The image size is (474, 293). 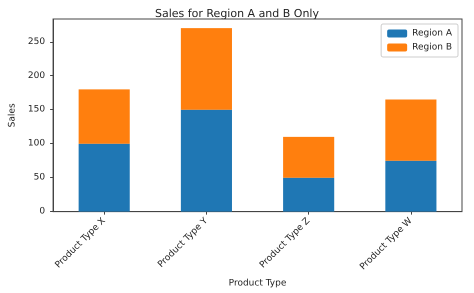 What do you see at coordinates (37, 109) in the screenshot?
I see `y-tick-label: 150` at bounding box center [37, 109].